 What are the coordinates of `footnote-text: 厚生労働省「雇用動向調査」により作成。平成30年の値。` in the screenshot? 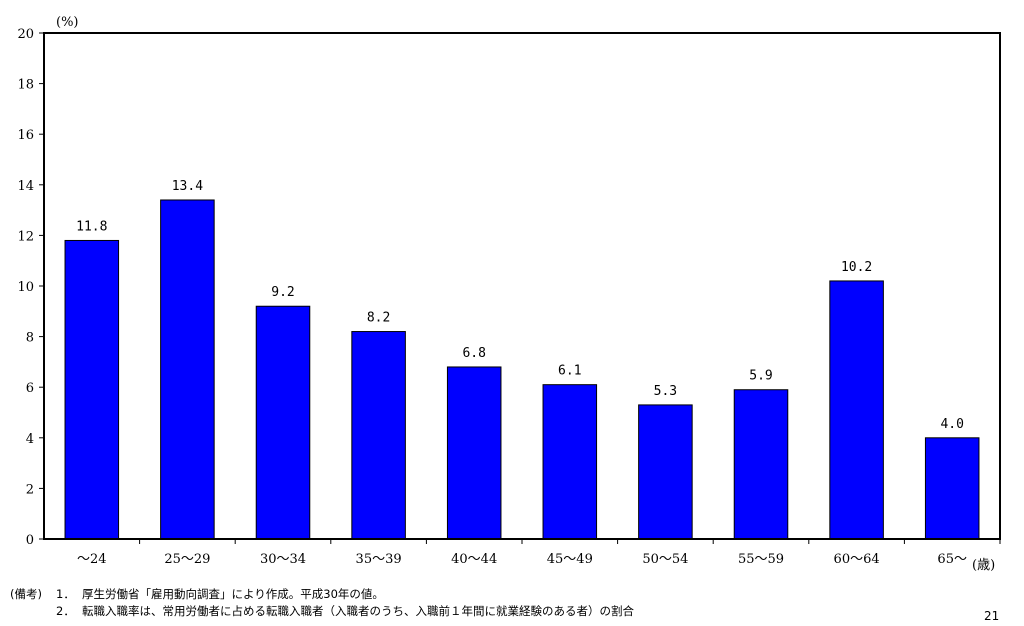 It's located at (233, 594).